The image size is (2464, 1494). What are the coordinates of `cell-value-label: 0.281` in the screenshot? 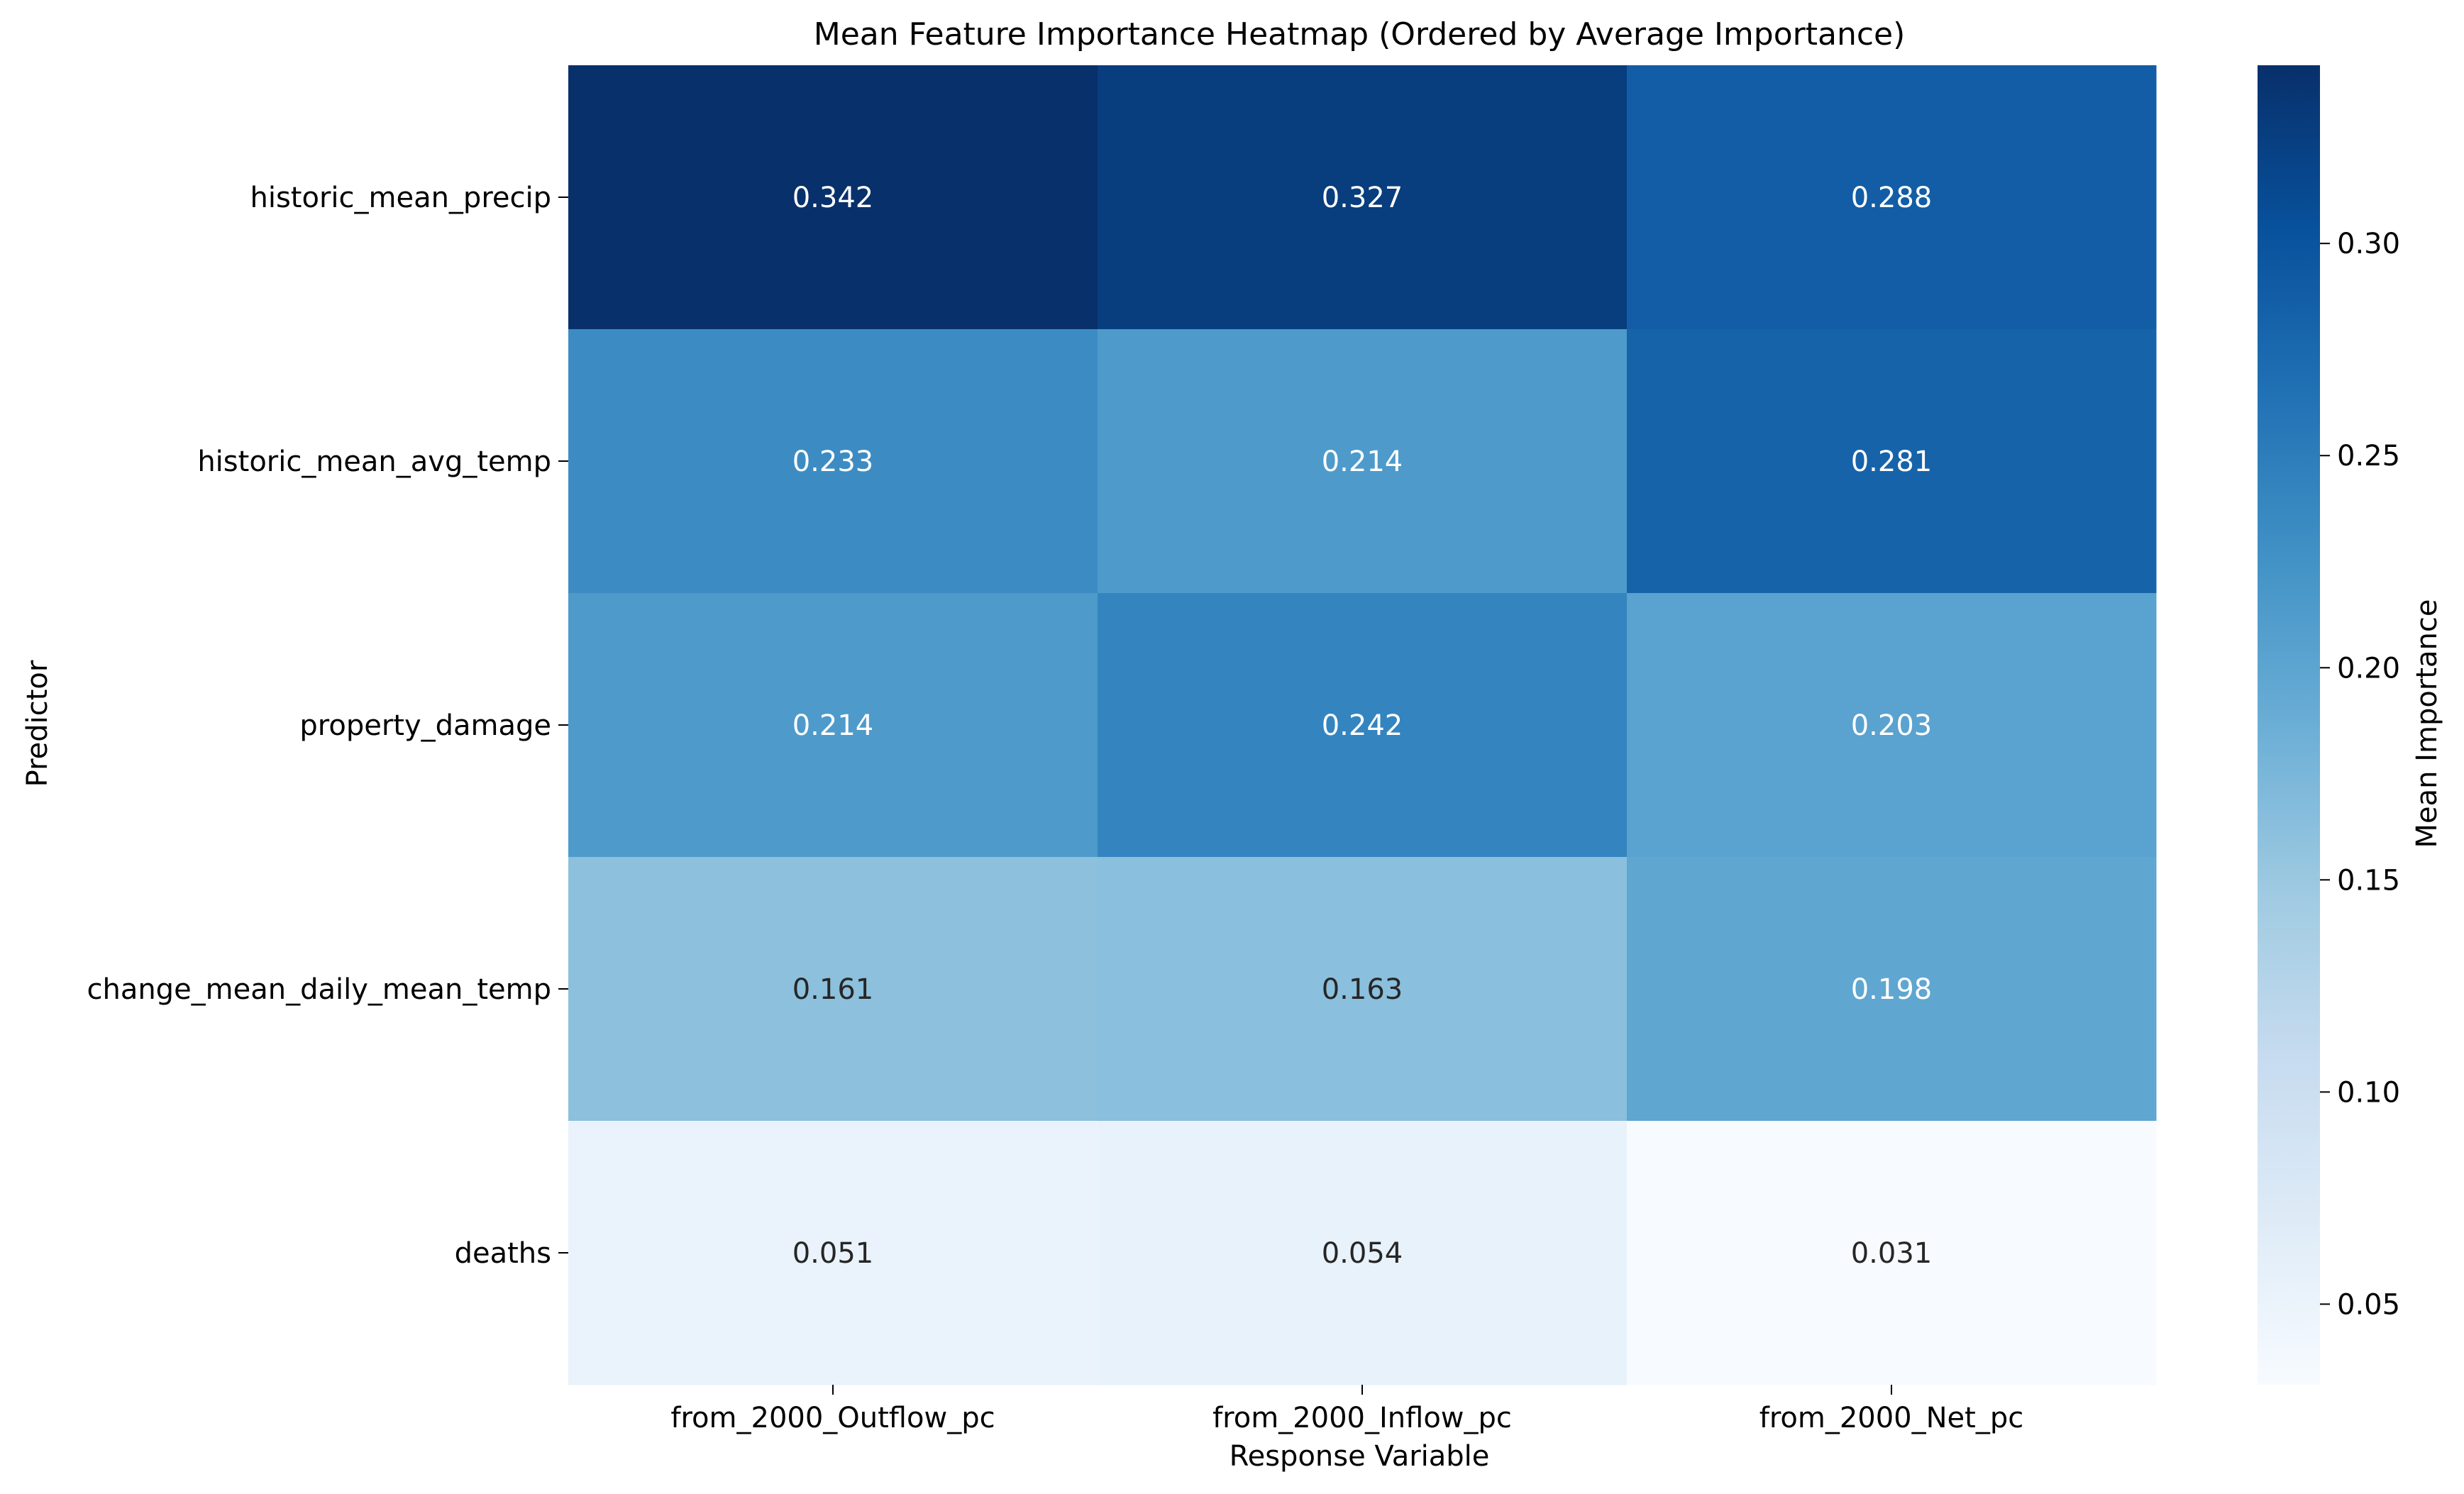 It's located at (1892, 462).